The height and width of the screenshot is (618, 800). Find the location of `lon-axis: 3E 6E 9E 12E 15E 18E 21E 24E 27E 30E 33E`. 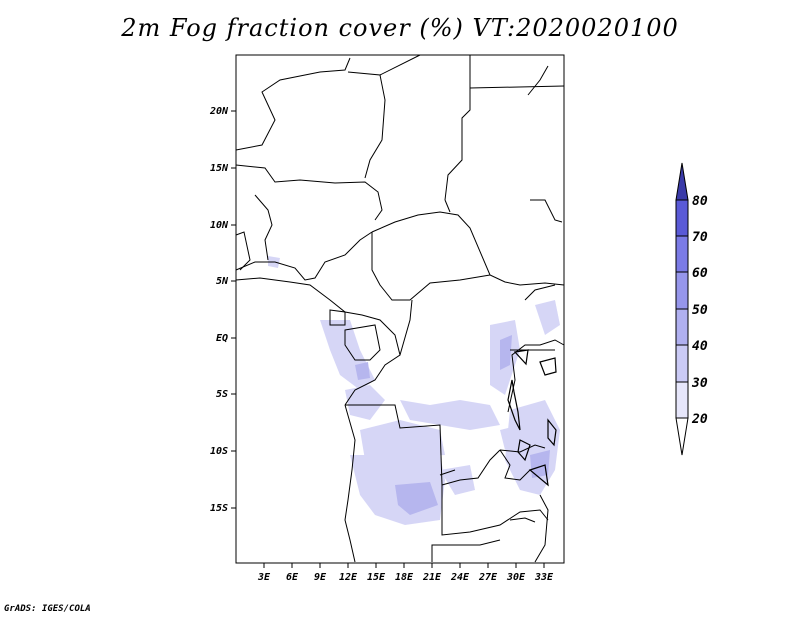

lon-axis: 3E 6E 9E 12E 15E 18E 21E 24E 27E 30E 33E is located at coordinates (405, 573).